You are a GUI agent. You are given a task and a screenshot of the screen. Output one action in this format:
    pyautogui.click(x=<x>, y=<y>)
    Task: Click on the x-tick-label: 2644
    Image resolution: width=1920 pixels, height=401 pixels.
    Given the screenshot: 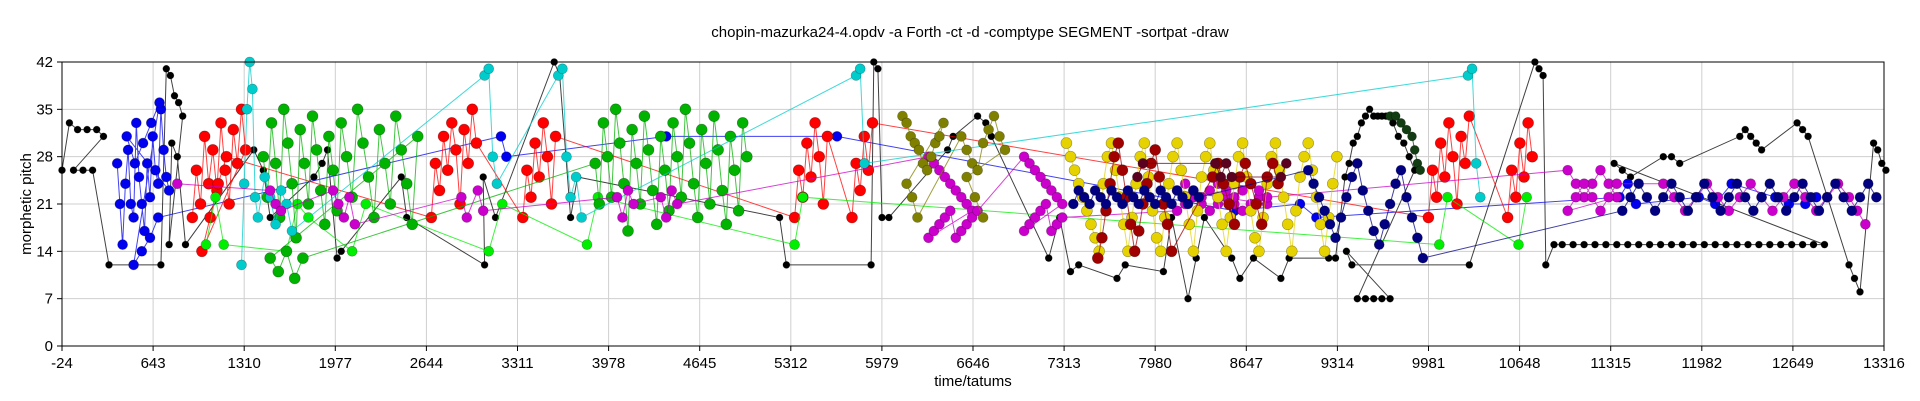 What is the action you would take?
    pyautogui.click(x=426, y=363)
    